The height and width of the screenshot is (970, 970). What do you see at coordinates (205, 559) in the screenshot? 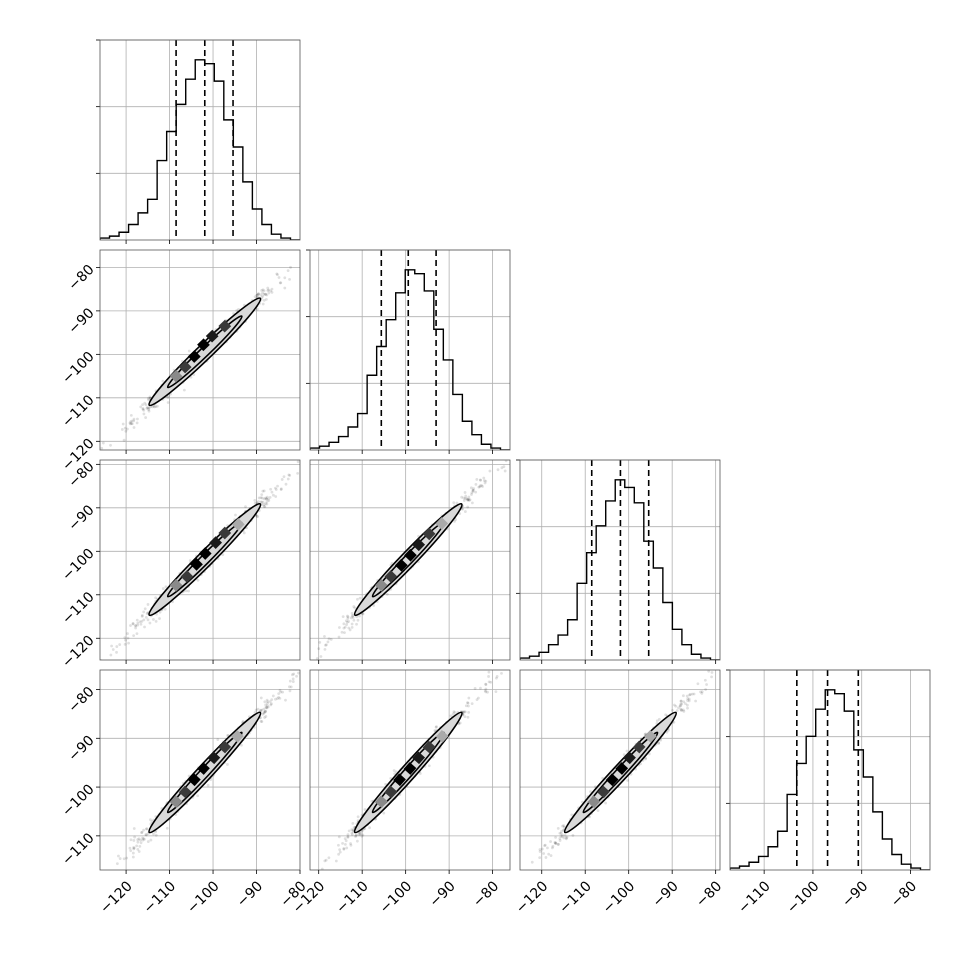
I see `contour-outer` at bounding box center [205, 559].